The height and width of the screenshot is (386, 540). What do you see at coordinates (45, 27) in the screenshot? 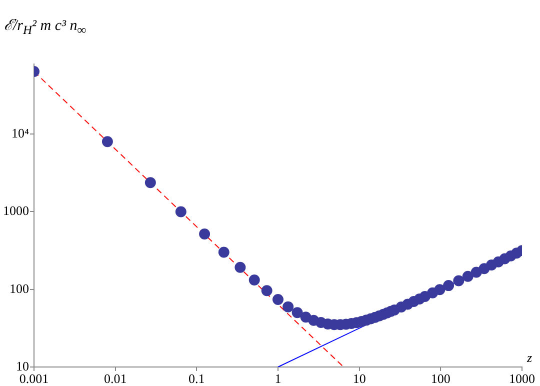
I see `y-axis-title: ℰ̇/r$_{H}$² m c³ n$_{∞}$` at bounding box center [45, 27].